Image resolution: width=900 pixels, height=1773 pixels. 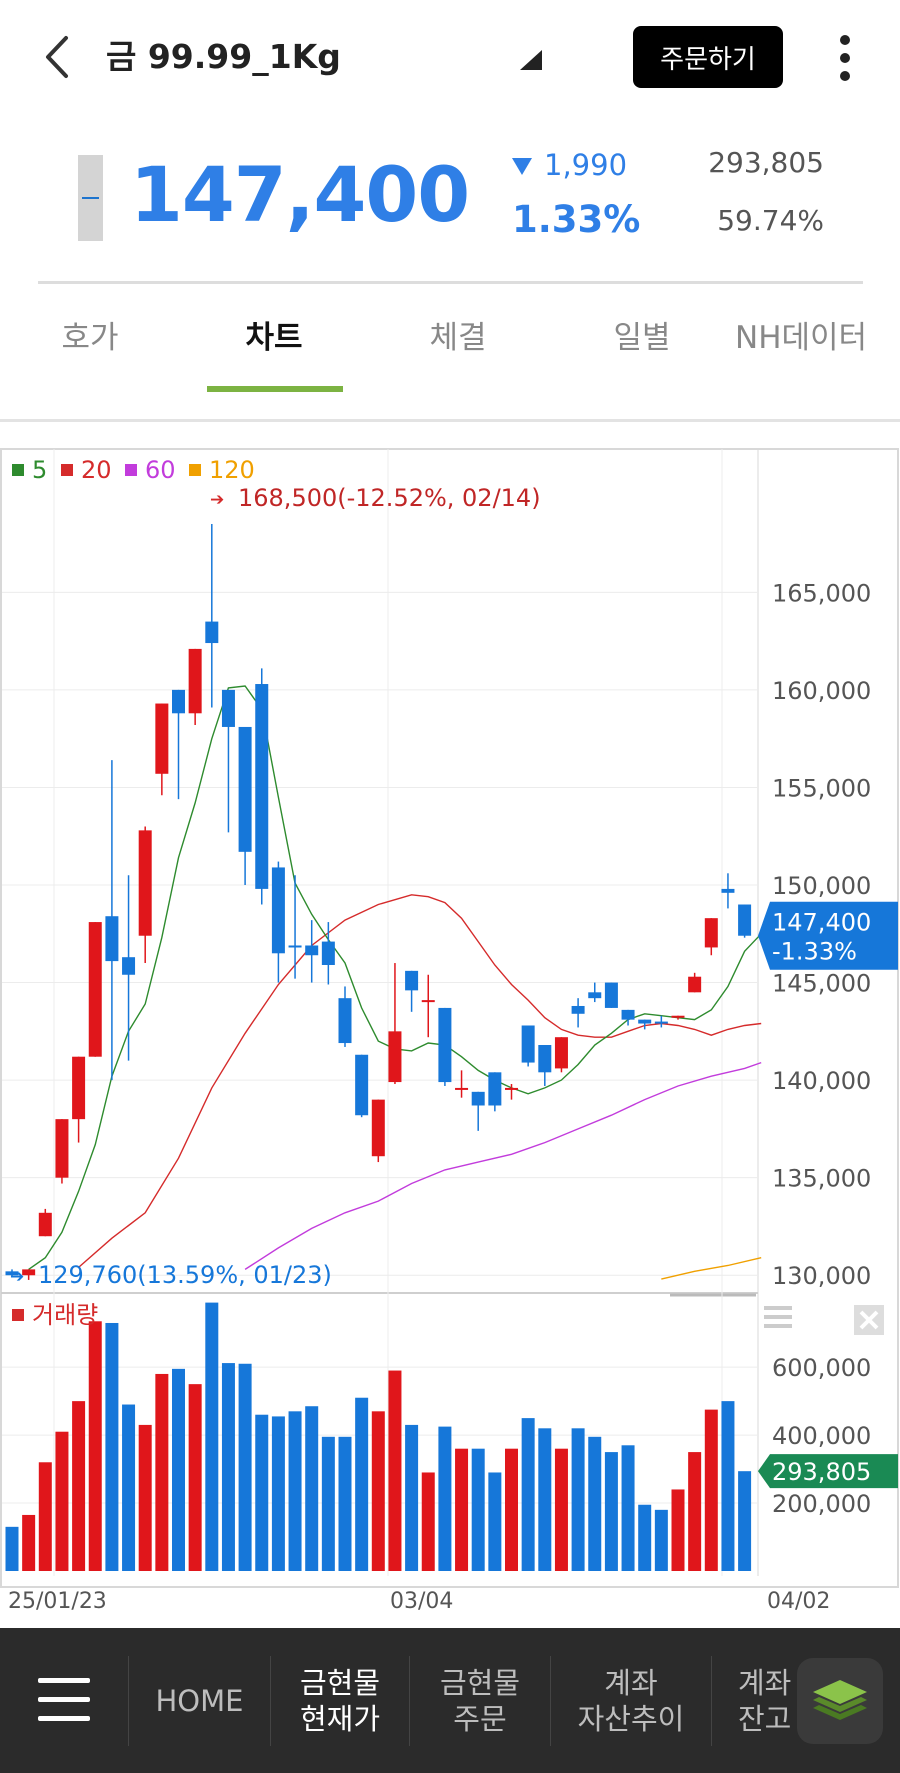 I want to click on current-price: 147,400, so click(x=300, y=194).